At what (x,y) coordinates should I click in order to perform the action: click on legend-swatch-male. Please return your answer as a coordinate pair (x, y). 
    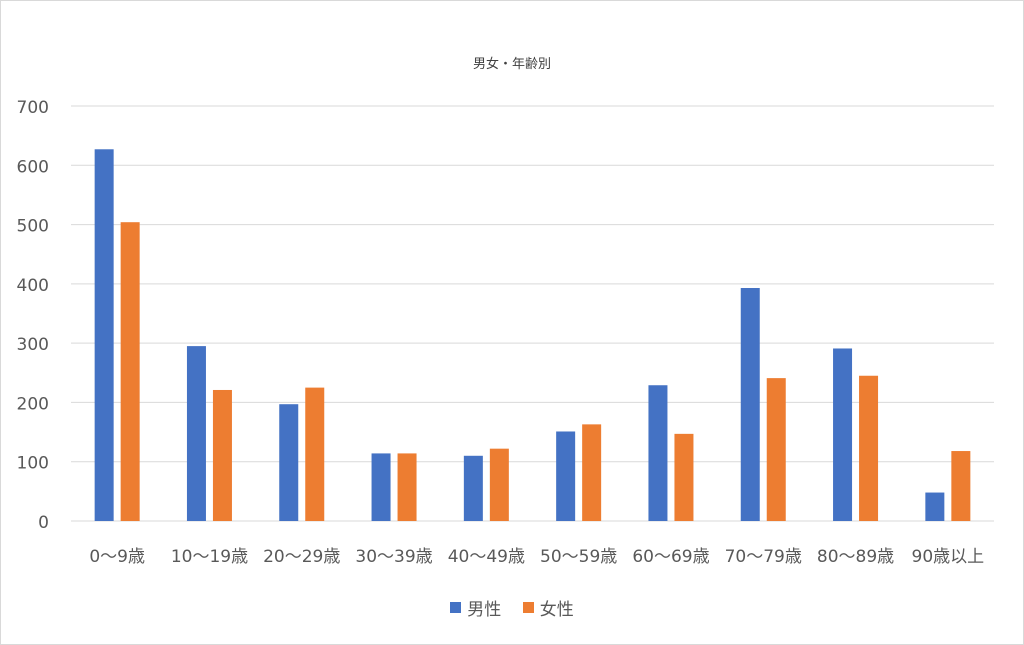
    Looking at the image, I should click on (456, 607).